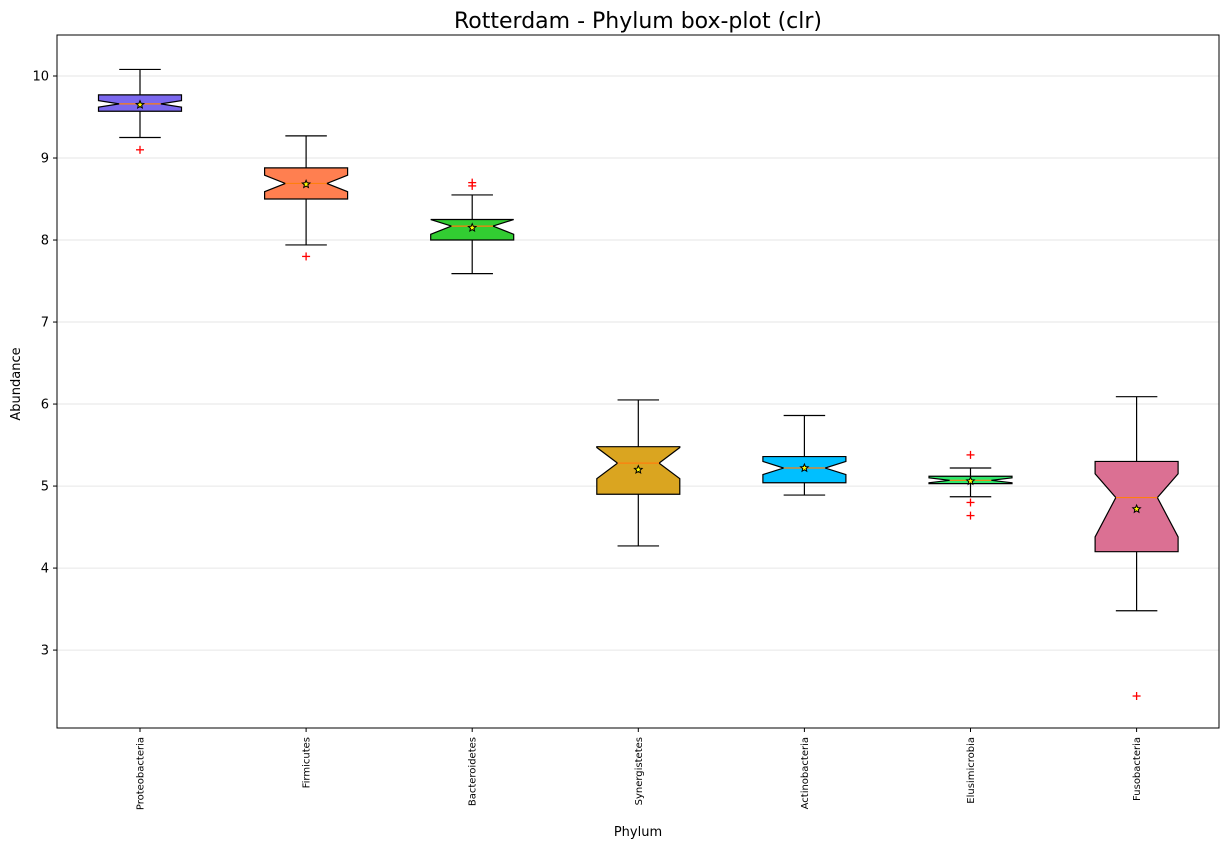 The image size is (1229, 849). What do you see at coordinates (141, 773) in the screenshot?
I see `x-tick-label: Proteobacteria` at bounding box center [141, 773].